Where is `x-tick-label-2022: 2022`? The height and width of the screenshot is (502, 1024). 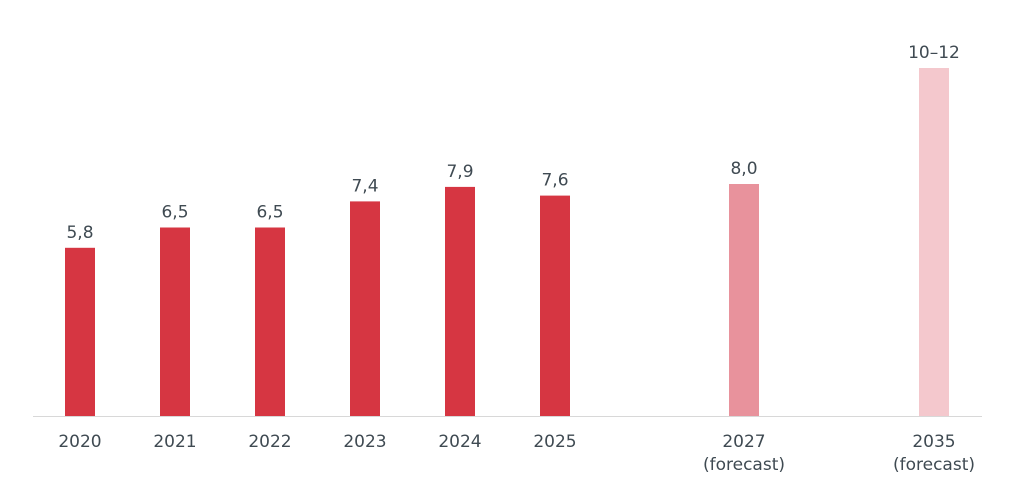 x-tick-label-2022: 2022 is located at coordinates (269, 442).